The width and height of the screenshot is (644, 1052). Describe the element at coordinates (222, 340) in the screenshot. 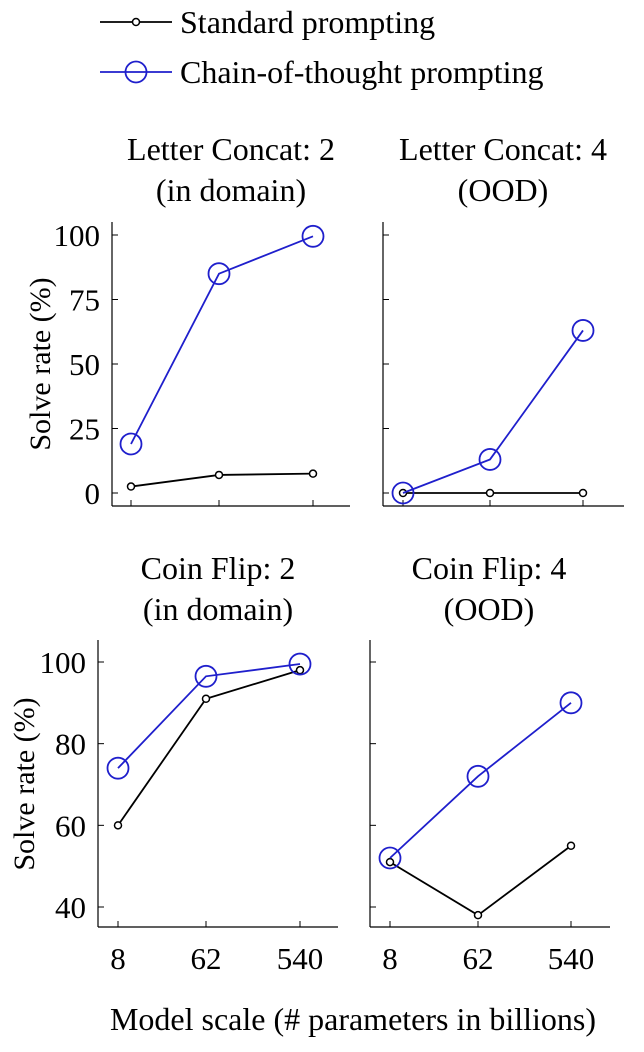

I see `panel-1-cot-line` at that location.